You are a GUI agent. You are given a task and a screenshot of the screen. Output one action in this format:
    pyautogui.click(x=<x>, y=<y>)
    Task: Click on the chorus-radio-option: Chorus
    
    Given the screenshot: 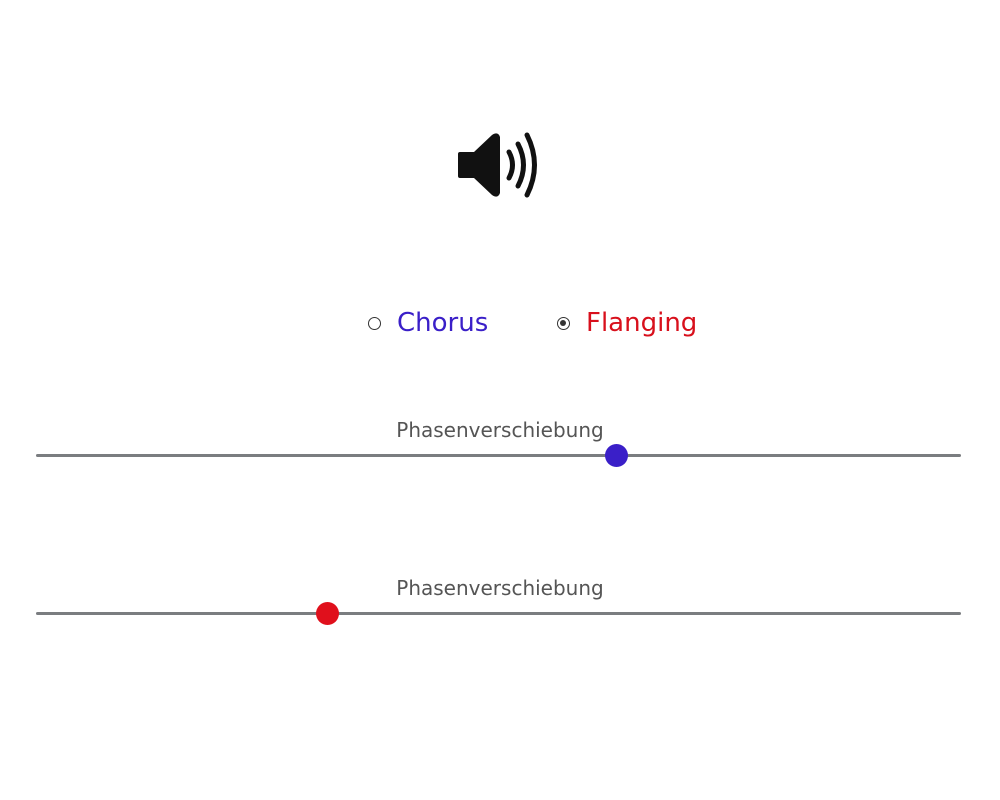 What is the action you would take?
    pyautogui.click(x=428, y=323)
    